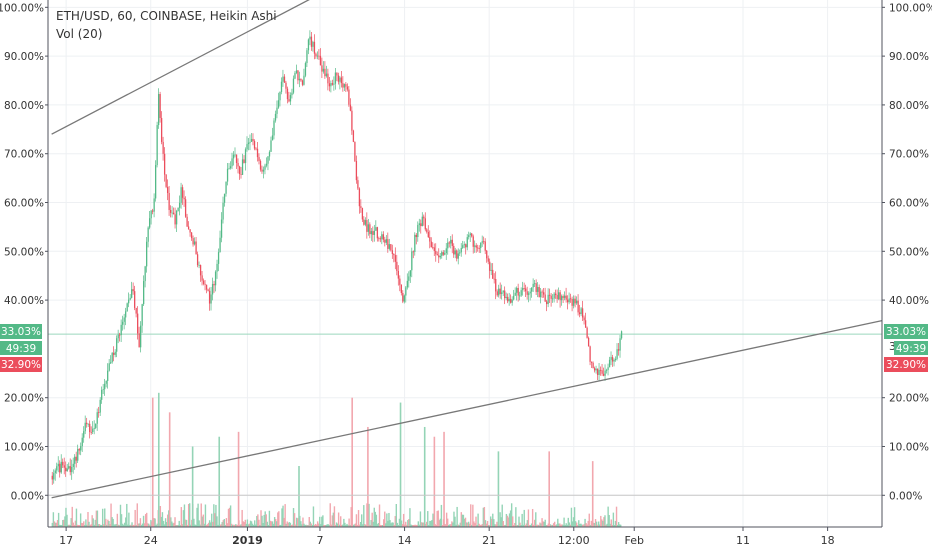 This screenshot has width=932, height=554. Describe the element at coordinates (169, 469) in the screenshot. I see `volume-spike` at that location.